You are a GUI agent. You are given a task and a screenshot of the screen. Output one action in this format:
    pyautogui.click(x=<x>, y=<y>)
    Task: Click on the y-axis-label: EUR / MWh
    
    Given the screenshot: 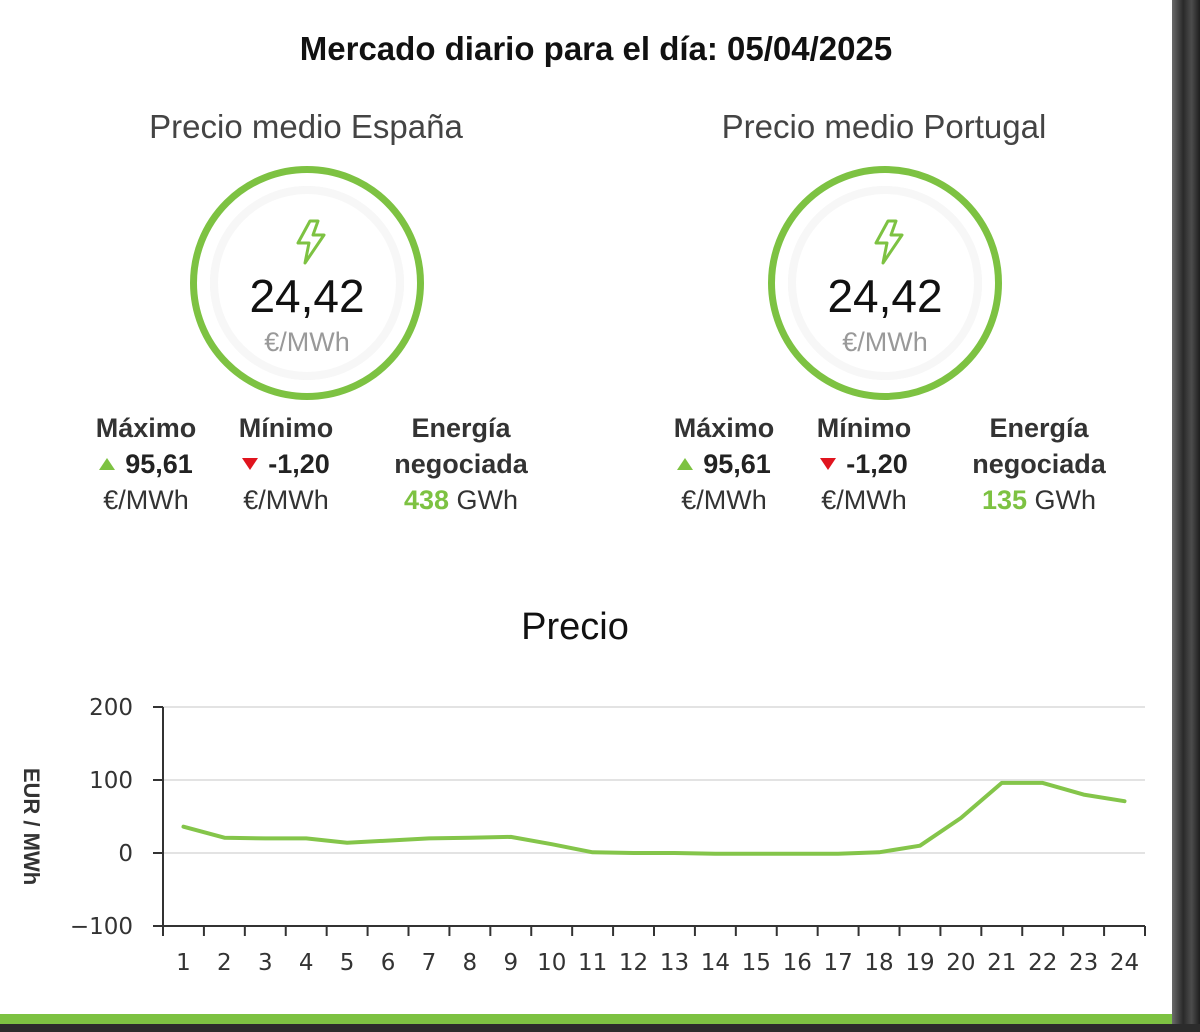 What is the action you would take?
    pyautogui.click(x=31, y=826)
    